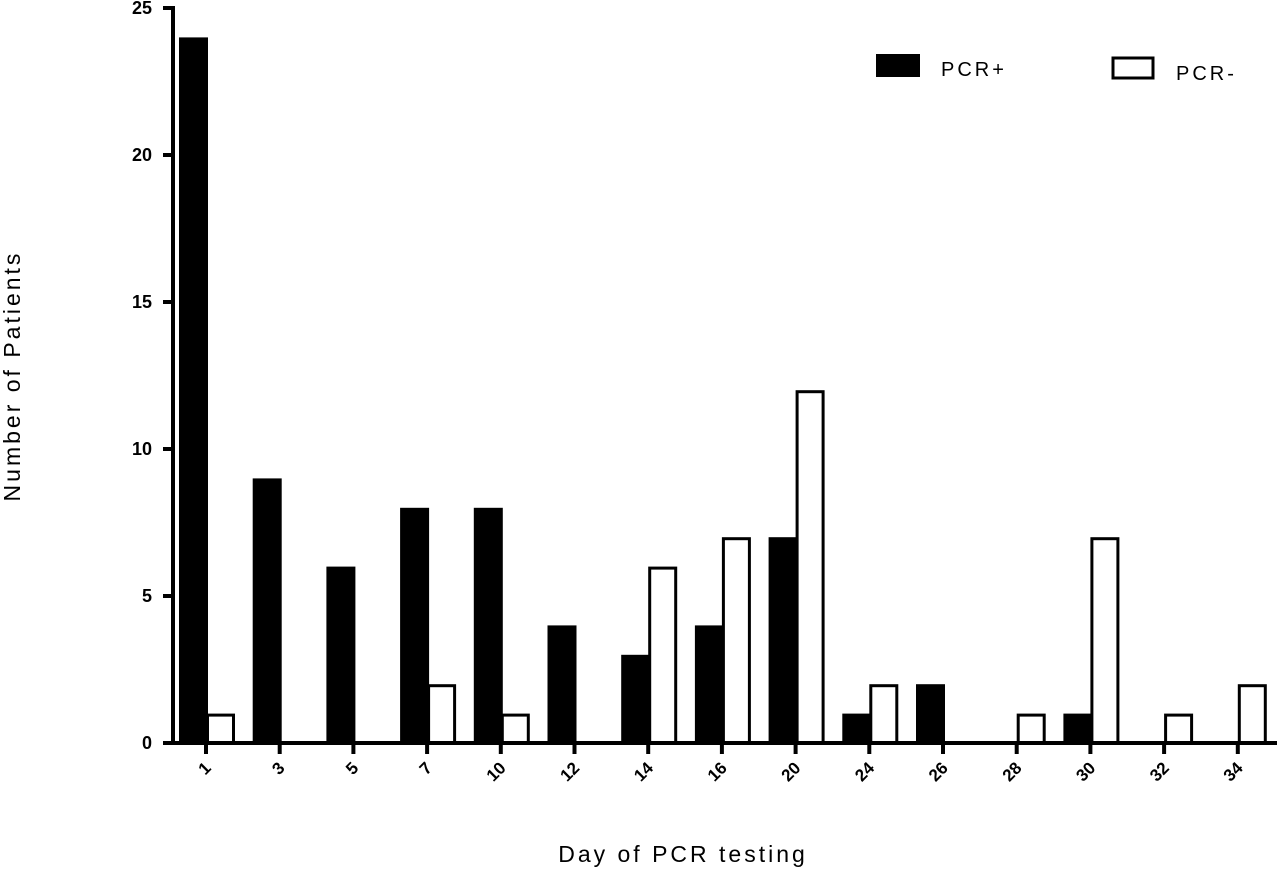  Describe the element at coordinates (152, 376) in the screenshot. I see `y-ticks-group: 0 5 10 15 20 25` at that location.